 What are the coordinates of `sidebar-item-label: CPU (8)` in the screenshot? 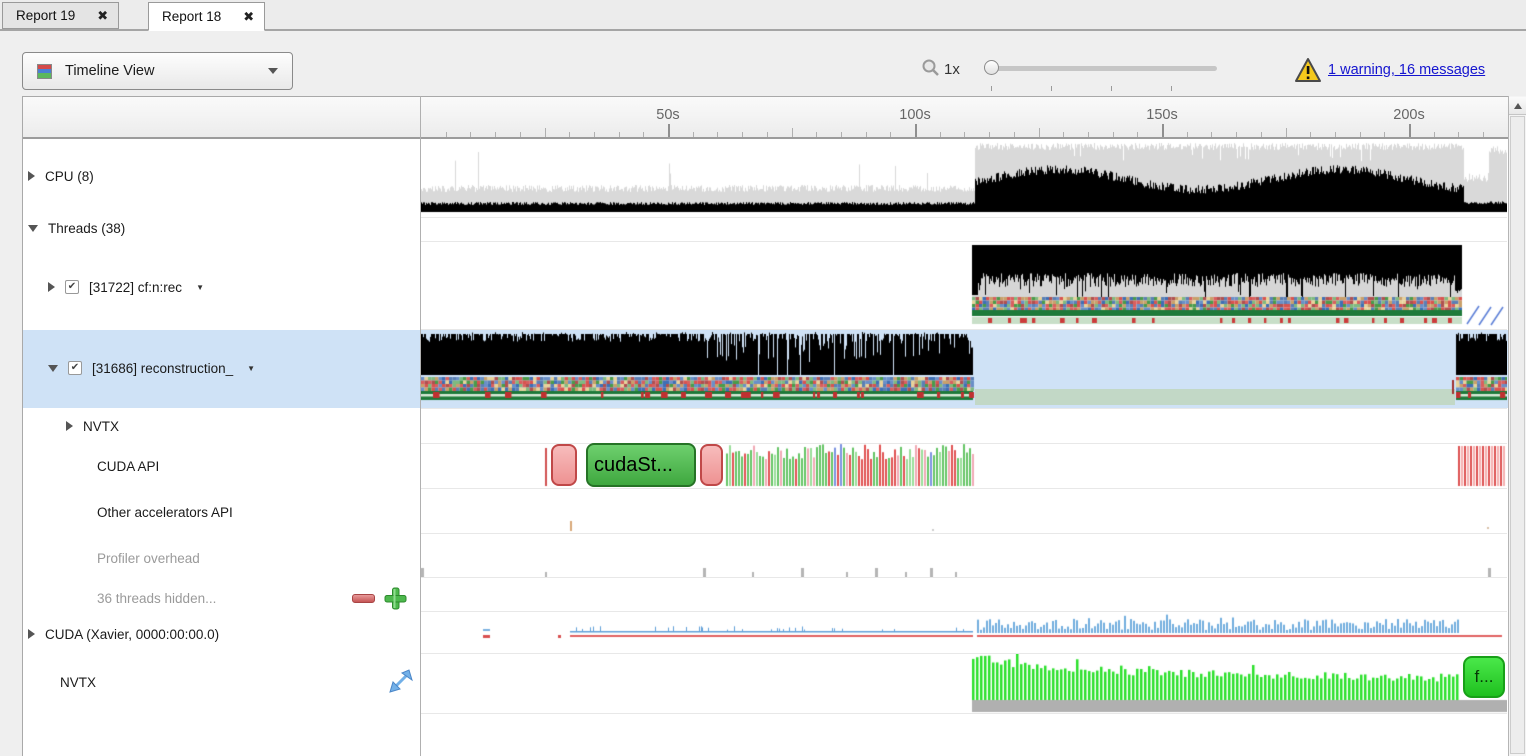 It's located at (69, 176).